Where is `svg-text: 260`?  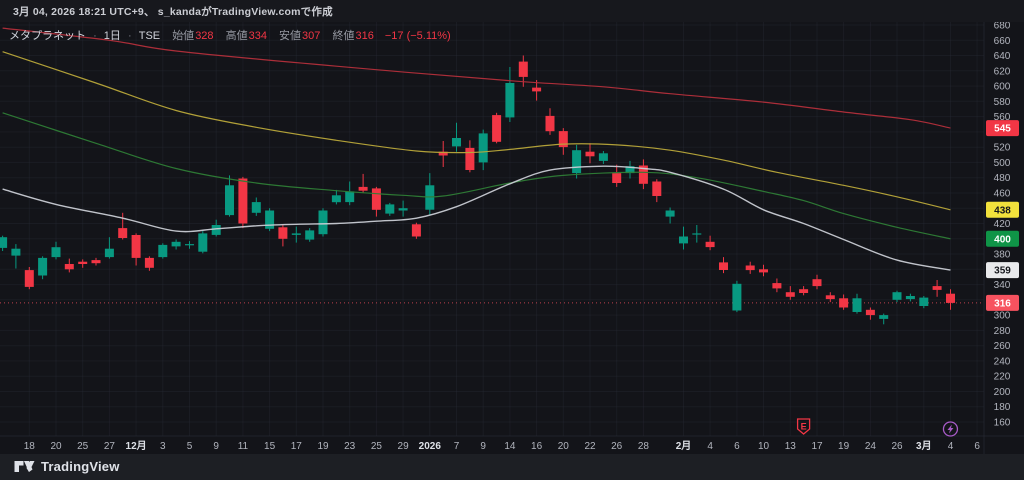
svg-text: 260 is located at coordinates (1002, 346).